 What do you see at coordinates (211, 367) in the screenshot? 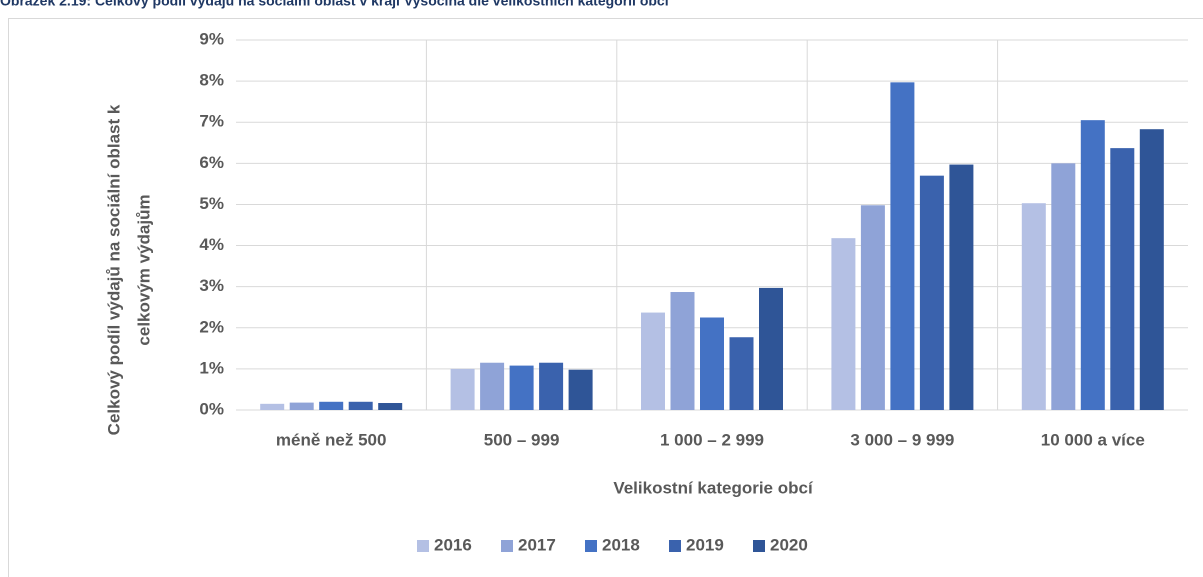
I see `y-tick-label: 1%` at bounding box center [211, 367].